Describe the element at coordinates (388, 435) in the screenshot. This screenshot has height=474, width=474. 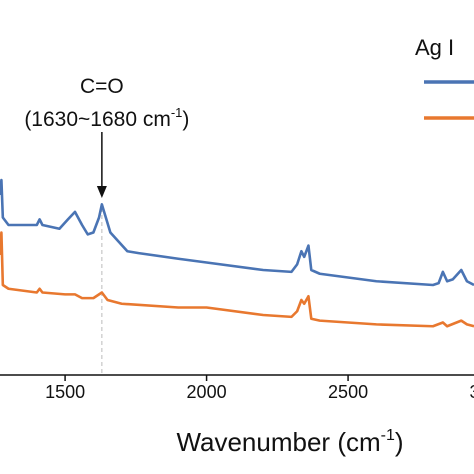
I see `x-axis-label-sup: -1` at that location.